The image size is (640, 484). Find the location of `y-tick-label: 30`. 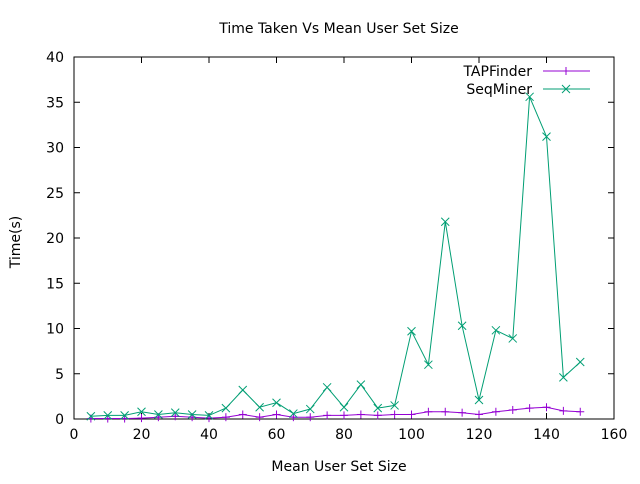

y-tick-label: 30 is located at coordinates (55, 149).